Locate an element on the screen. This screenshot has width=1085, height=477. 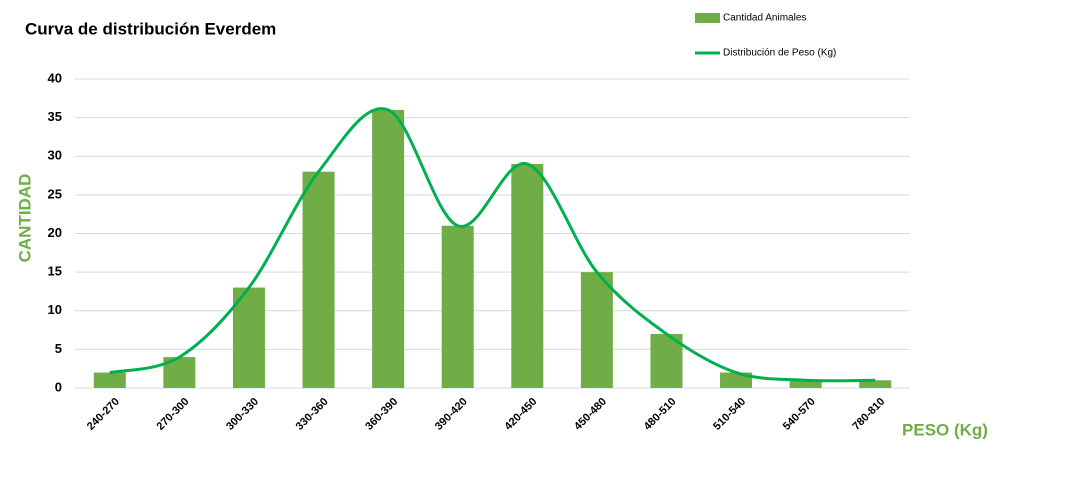
y-tick-label: 20 is located at coordinates (55, 232).